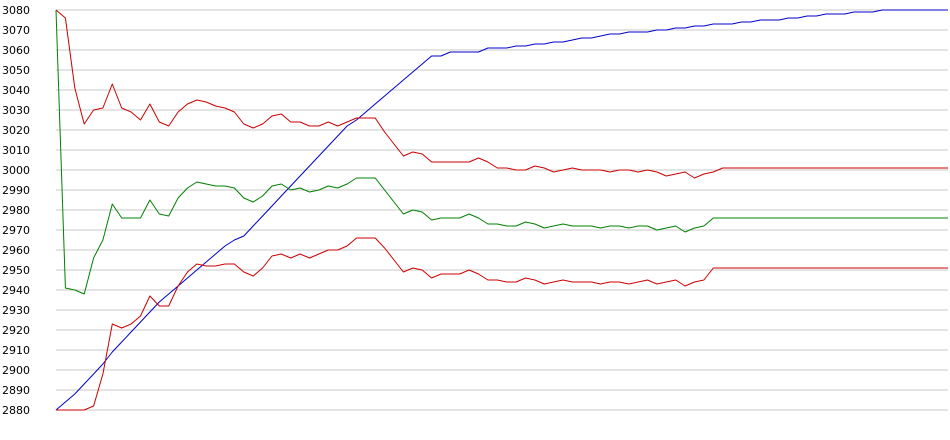 The width and height of the screenshot is (950, 440). What do you see at coordinates (16, 230) in the screenshot?
I see `y-tick-label-2970: 2970` at bounding box center [16, 230].